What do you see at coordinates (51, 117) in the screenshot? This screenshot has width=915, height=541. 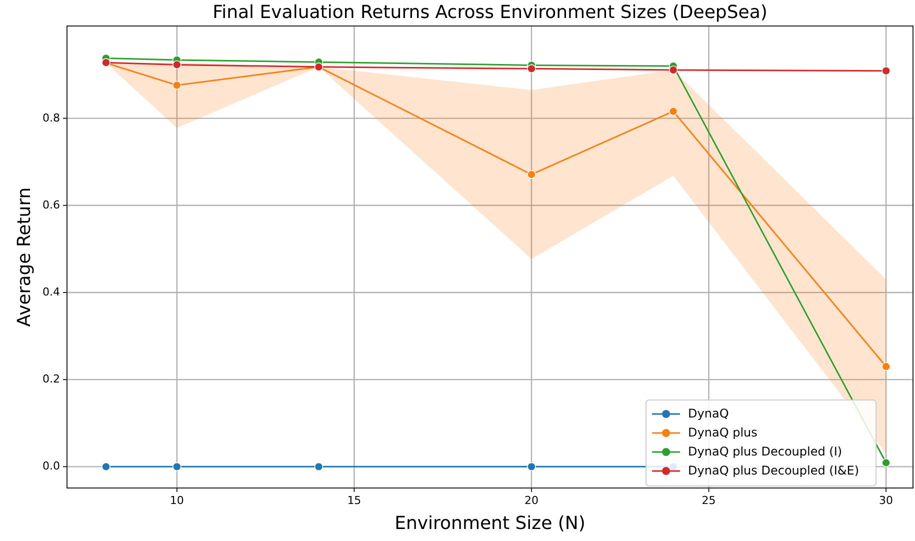 I see `y-tick-label: 0.8` at bounding box center [51, 117].